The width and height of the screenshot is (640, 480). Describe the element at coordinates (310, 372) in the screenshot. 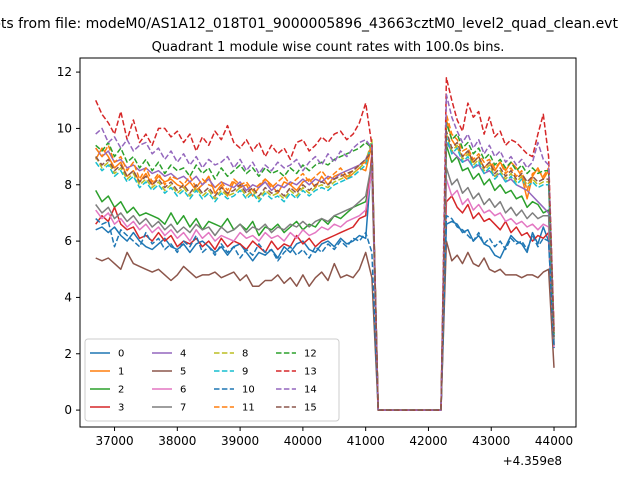

I see `legend-label: 13` at that location.